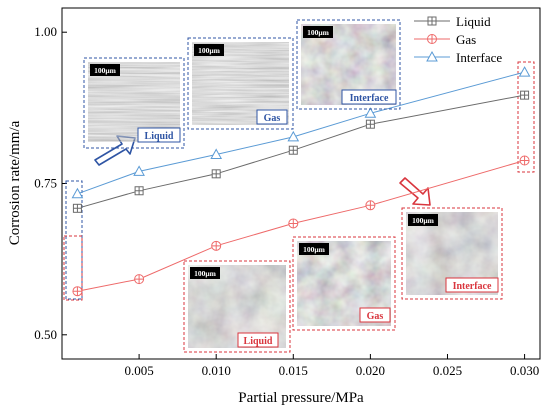  What do you see at coordinates (473, 21) in the screenshot?
I see `legend-label: Liquid` at bounding box center [473, 21].